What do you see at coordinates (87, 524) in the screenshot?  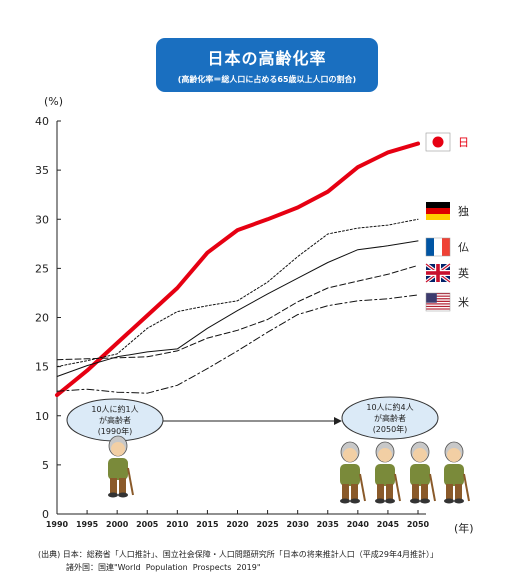 I see `x-tick-label: 1995` at bounding box center [87, 524].